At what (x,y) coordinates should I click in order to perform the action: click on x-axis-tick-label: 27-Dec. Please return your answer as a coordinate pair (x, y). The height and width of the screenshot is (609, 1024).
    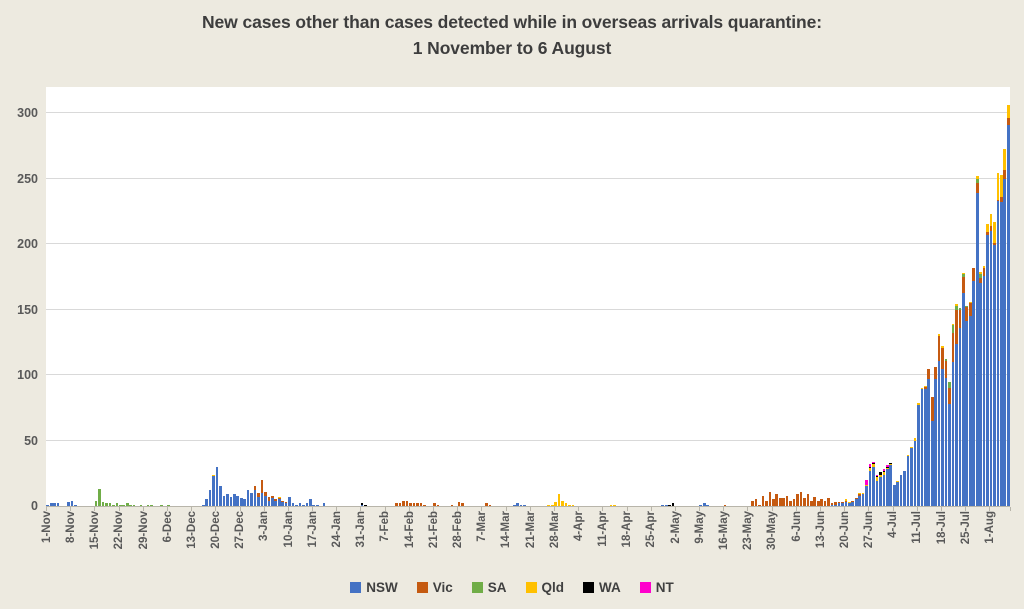
    Looking at the image, I should click on (240, 530).